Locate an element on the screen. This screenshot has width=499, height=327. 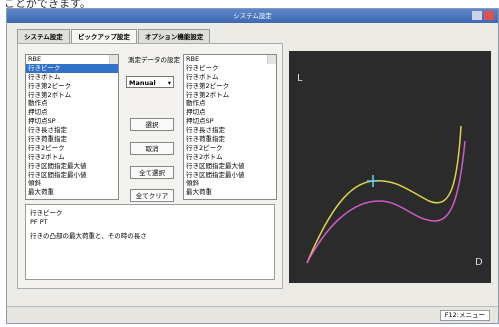
dropdown: Manual ▾ is located at coordinates (150, 82).